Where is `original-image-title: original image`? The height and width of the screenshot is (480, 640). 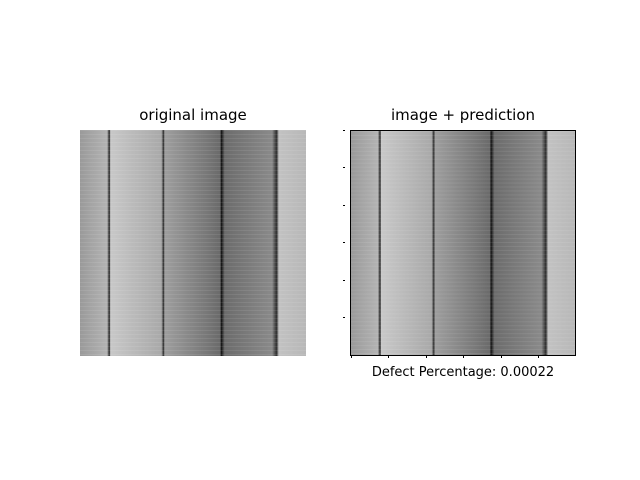
original-image-title: original image is located at coordinates (193, 115).